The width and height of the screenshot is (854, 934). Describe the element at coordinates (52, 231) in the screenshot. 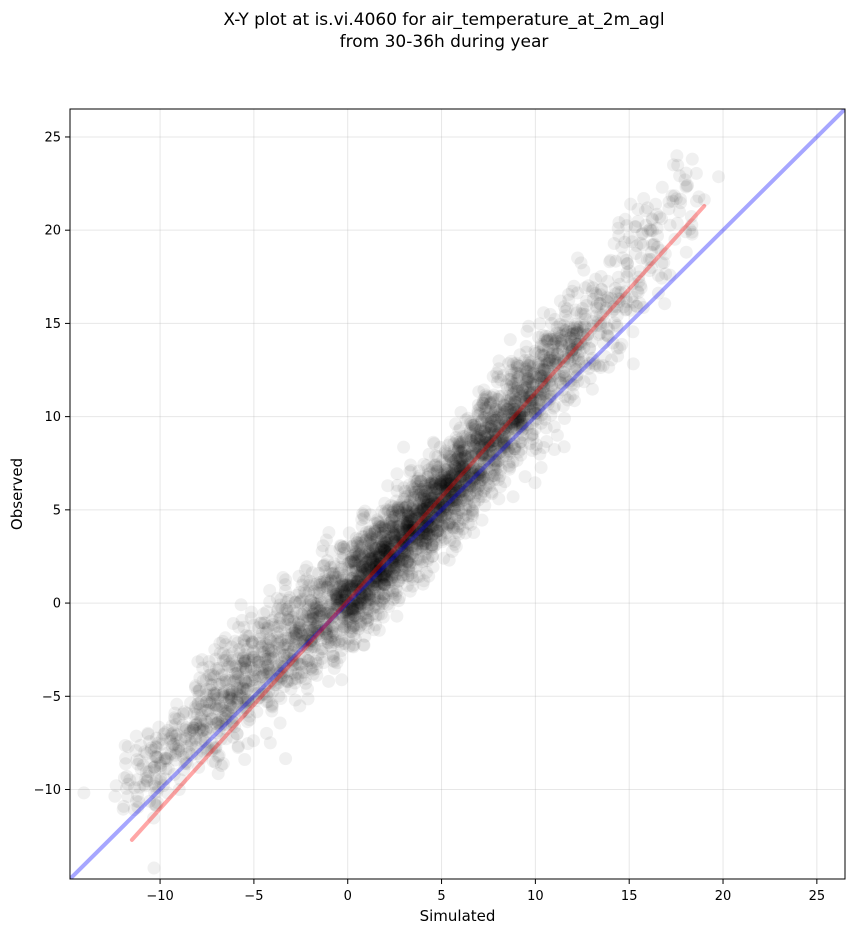

I see `y-tick-label: 20` at that location.